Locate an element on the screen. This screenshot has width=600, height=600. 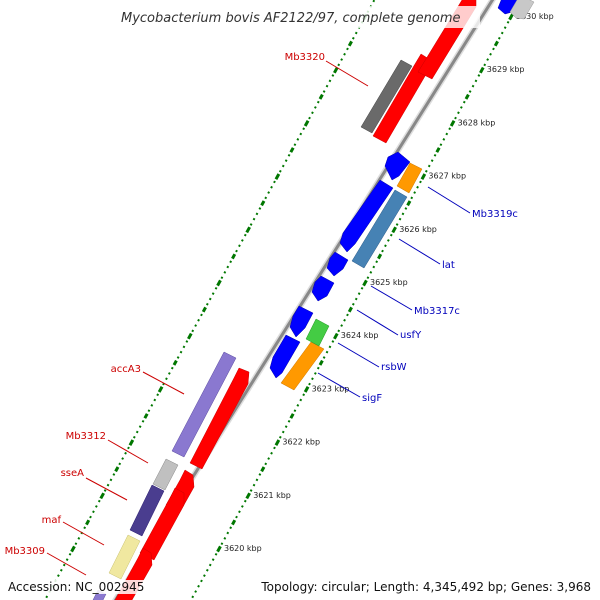
scale-label: 3624 kbp is located at coordinates (360, 335).